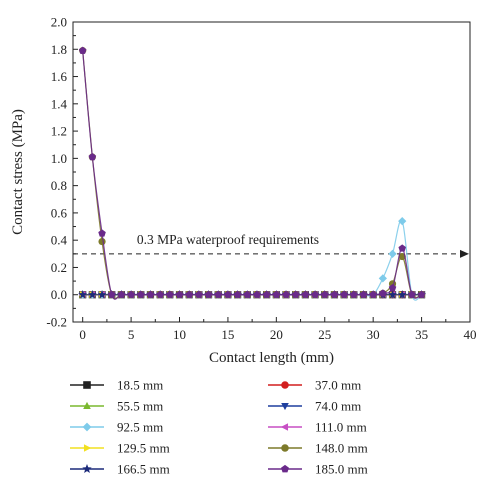 The width and height of the screenshot is (500, 490). Describe the element at coordinates (59, 240) in the screenshot. I see `y-tick-label: 0.4` at that location.